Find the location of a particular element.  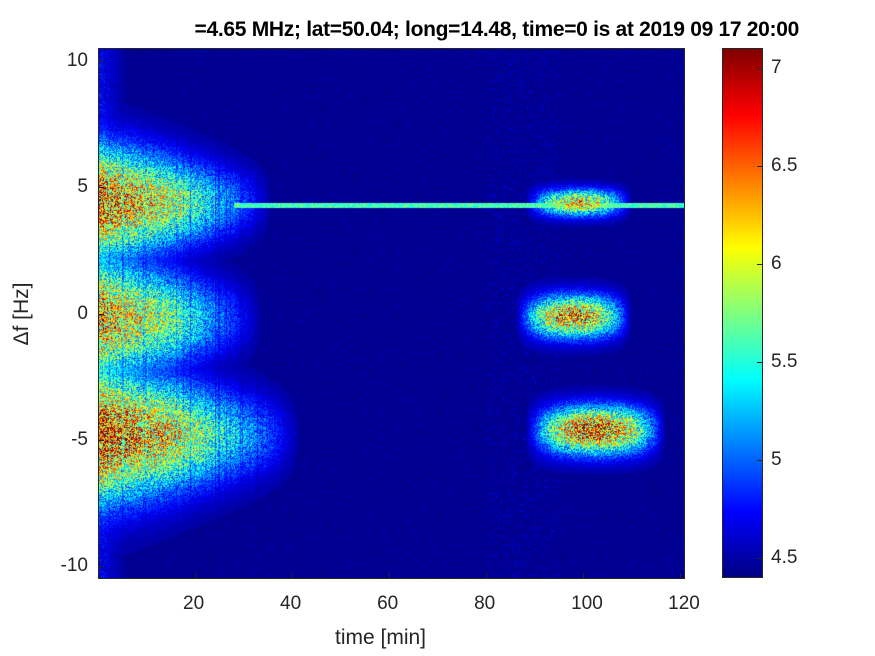

x-tick-label: 40 is located at coordinates (291, 603).